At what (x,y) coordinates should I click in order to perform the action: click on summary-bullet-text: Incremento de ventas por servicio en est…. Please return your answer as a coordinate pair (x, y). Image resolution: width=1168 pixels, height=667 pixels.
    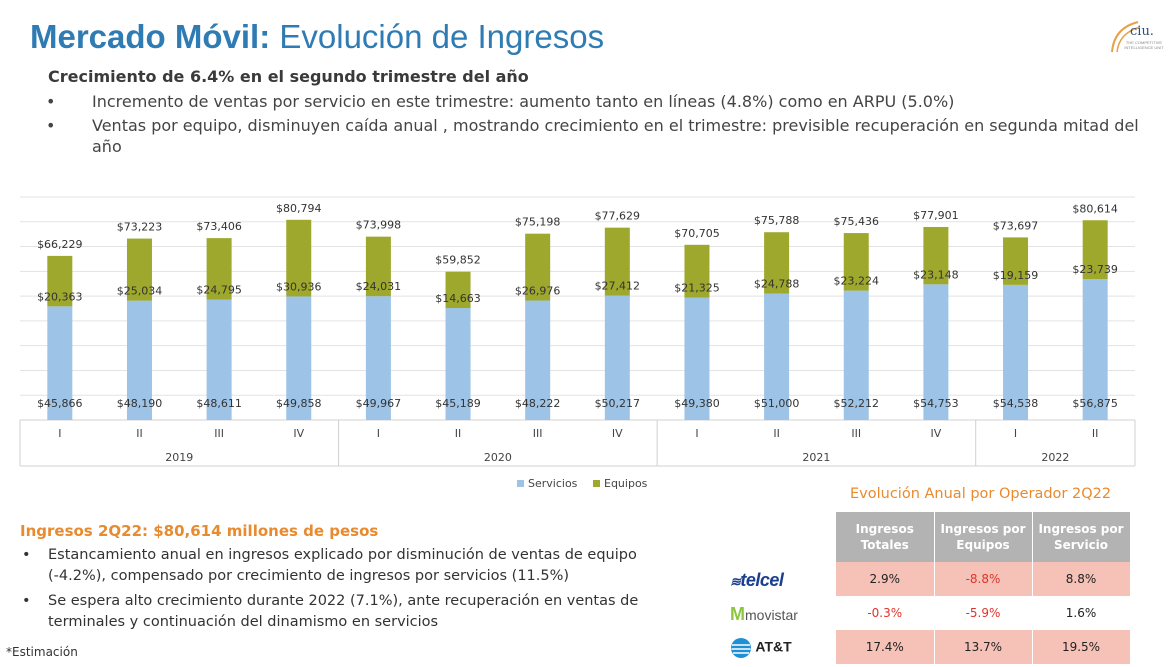
    Looking at the image, I should click on (523, 101).